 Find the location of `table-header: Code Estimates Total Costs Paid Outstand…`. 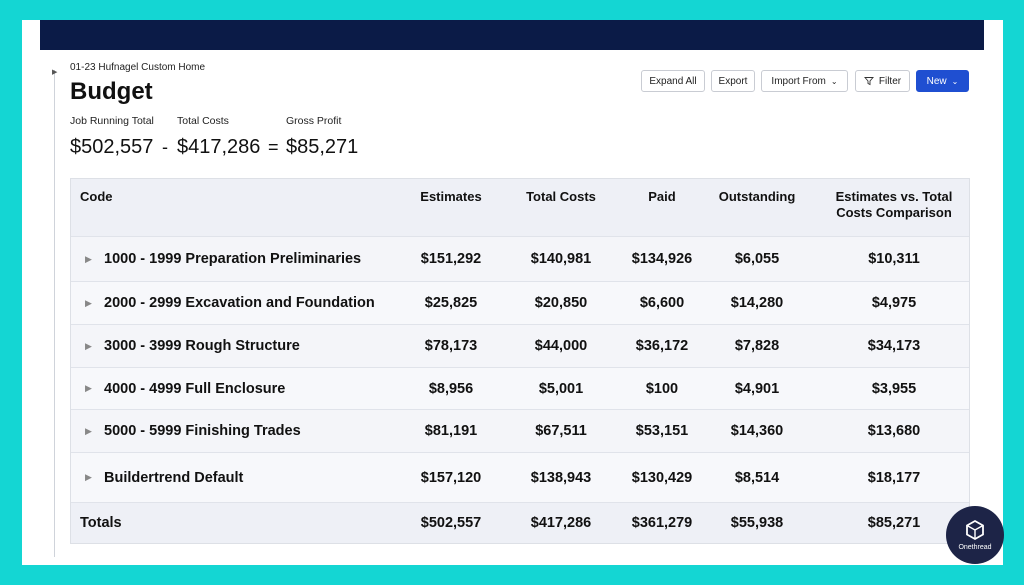

table-header: Code Estimates Total Costs Paid Outstand… is located at coordinates (520, 207).